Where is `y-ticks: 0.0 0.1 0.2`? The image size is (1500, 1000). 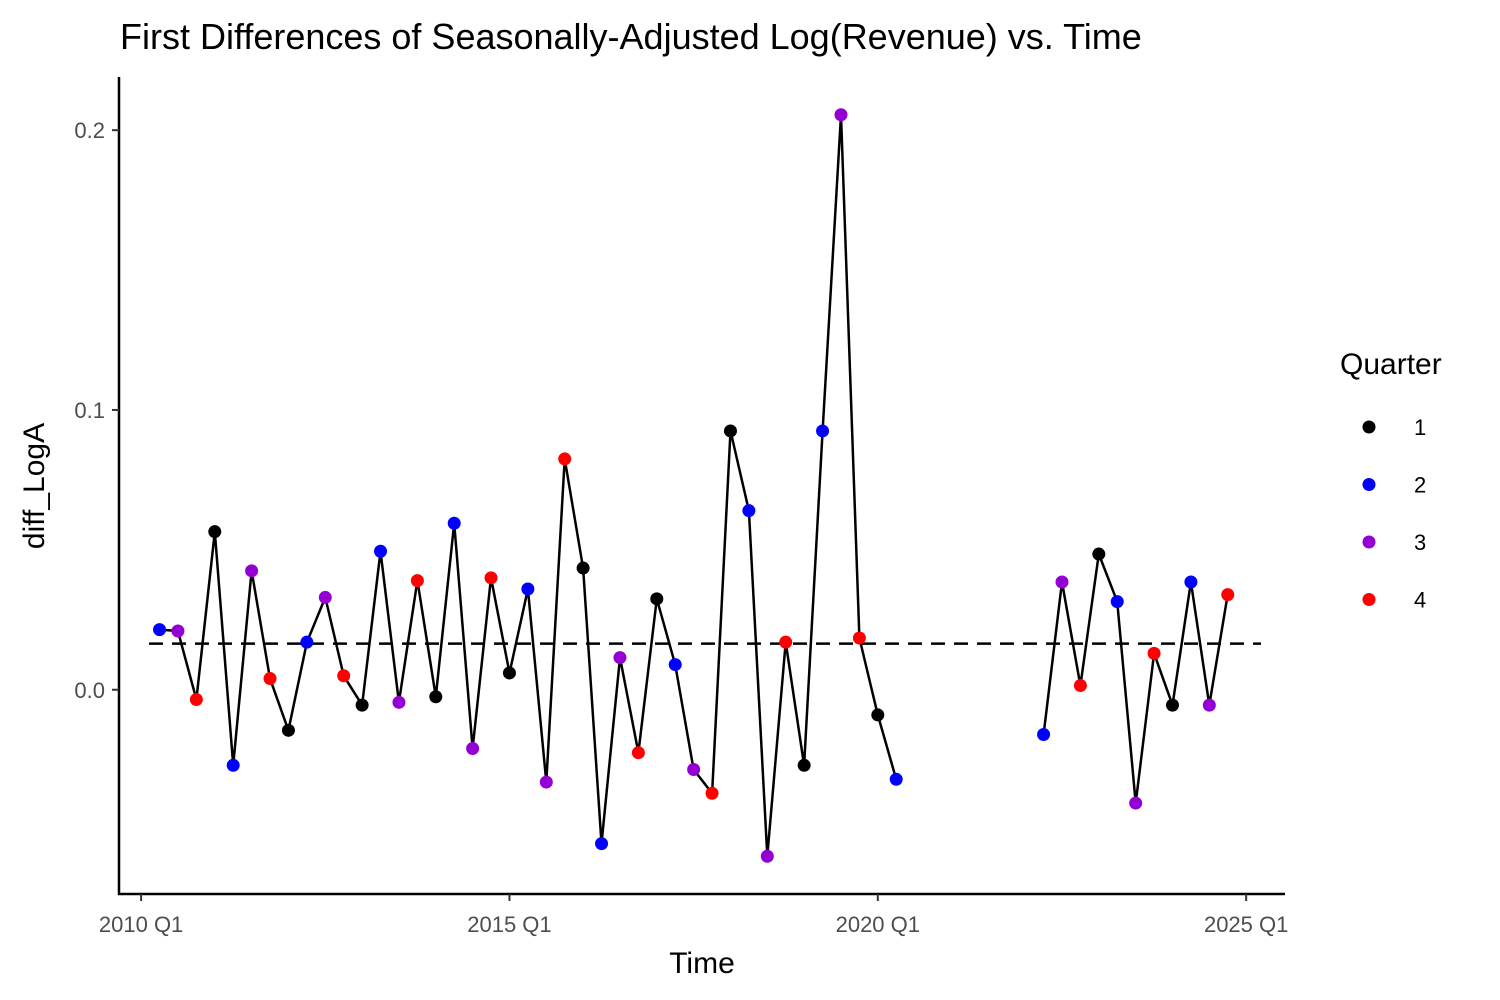
y-ticks: 0.0 0.1 0.2 is located at coordinates (96, 410).